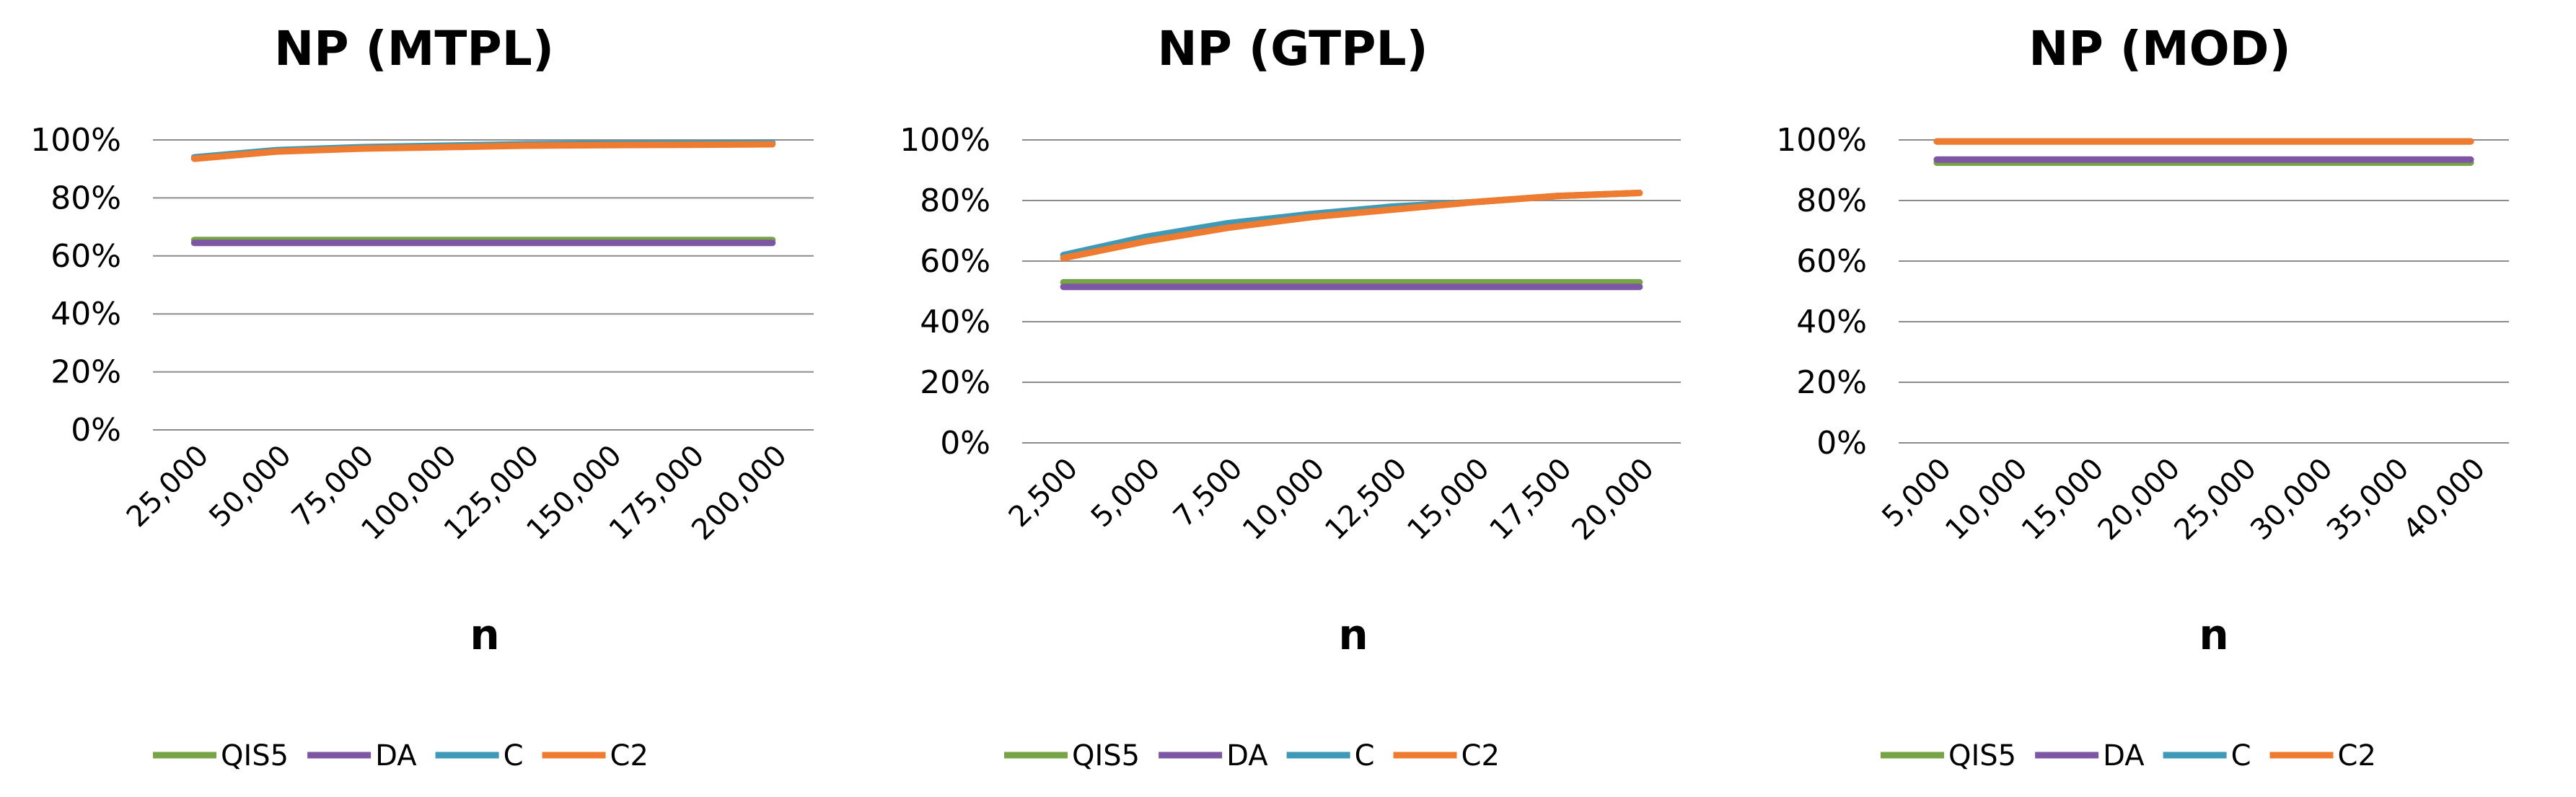 The height and width of the screenshot is (797, 2576). Describe the element at coordinates (1292, 48) in the screenshot. I see `chart-title: NP (GTPL)` at that location.